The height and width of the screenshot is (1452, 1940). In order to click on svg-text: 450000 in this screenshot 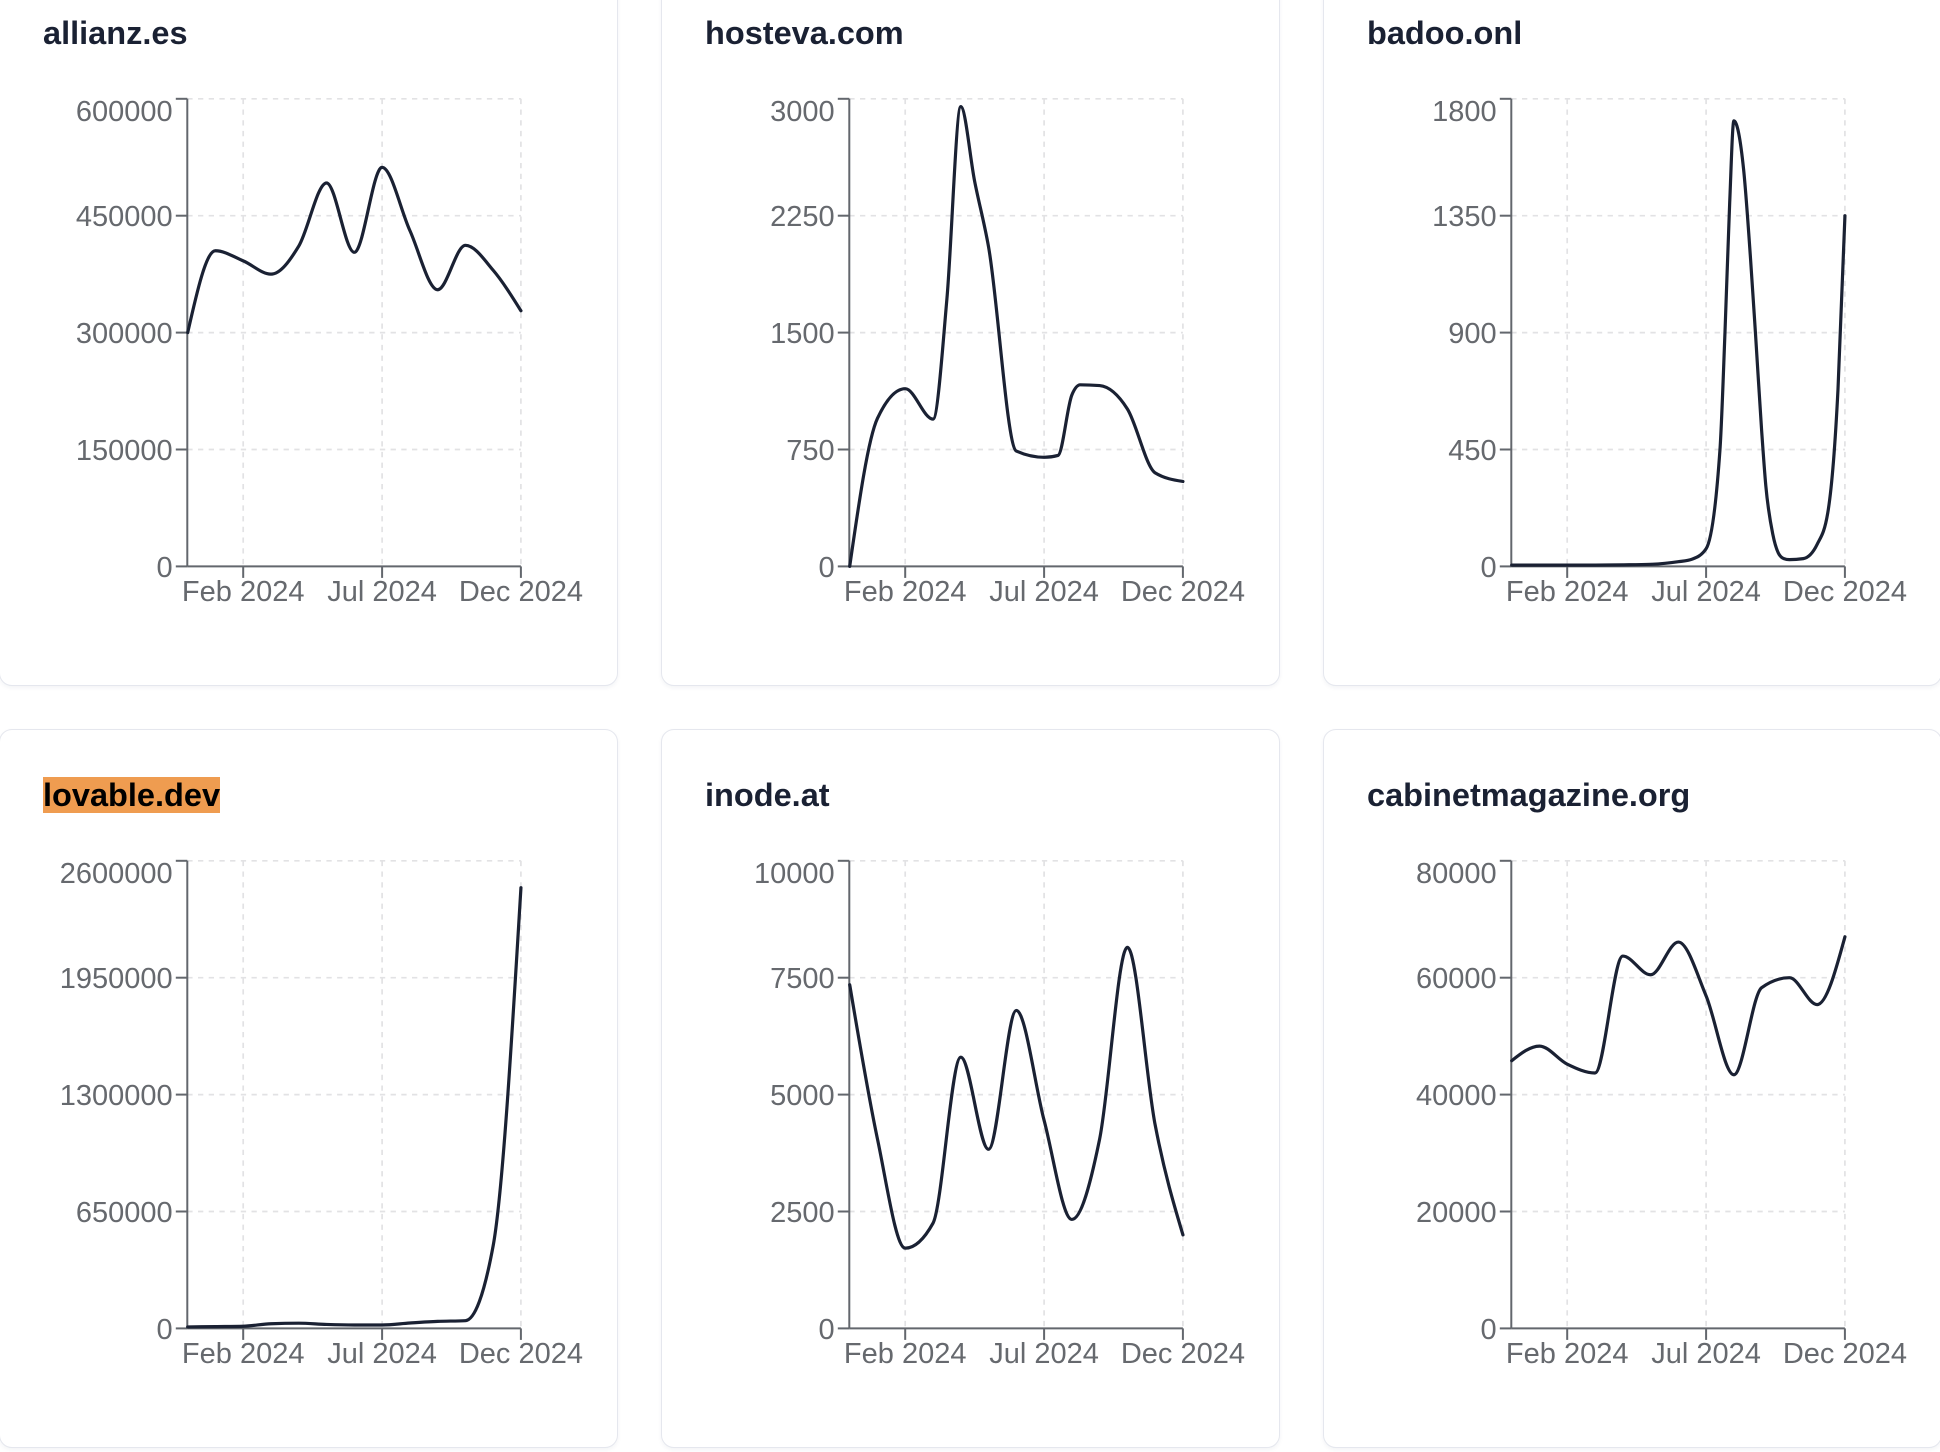, I will do `click(123, 217)`.